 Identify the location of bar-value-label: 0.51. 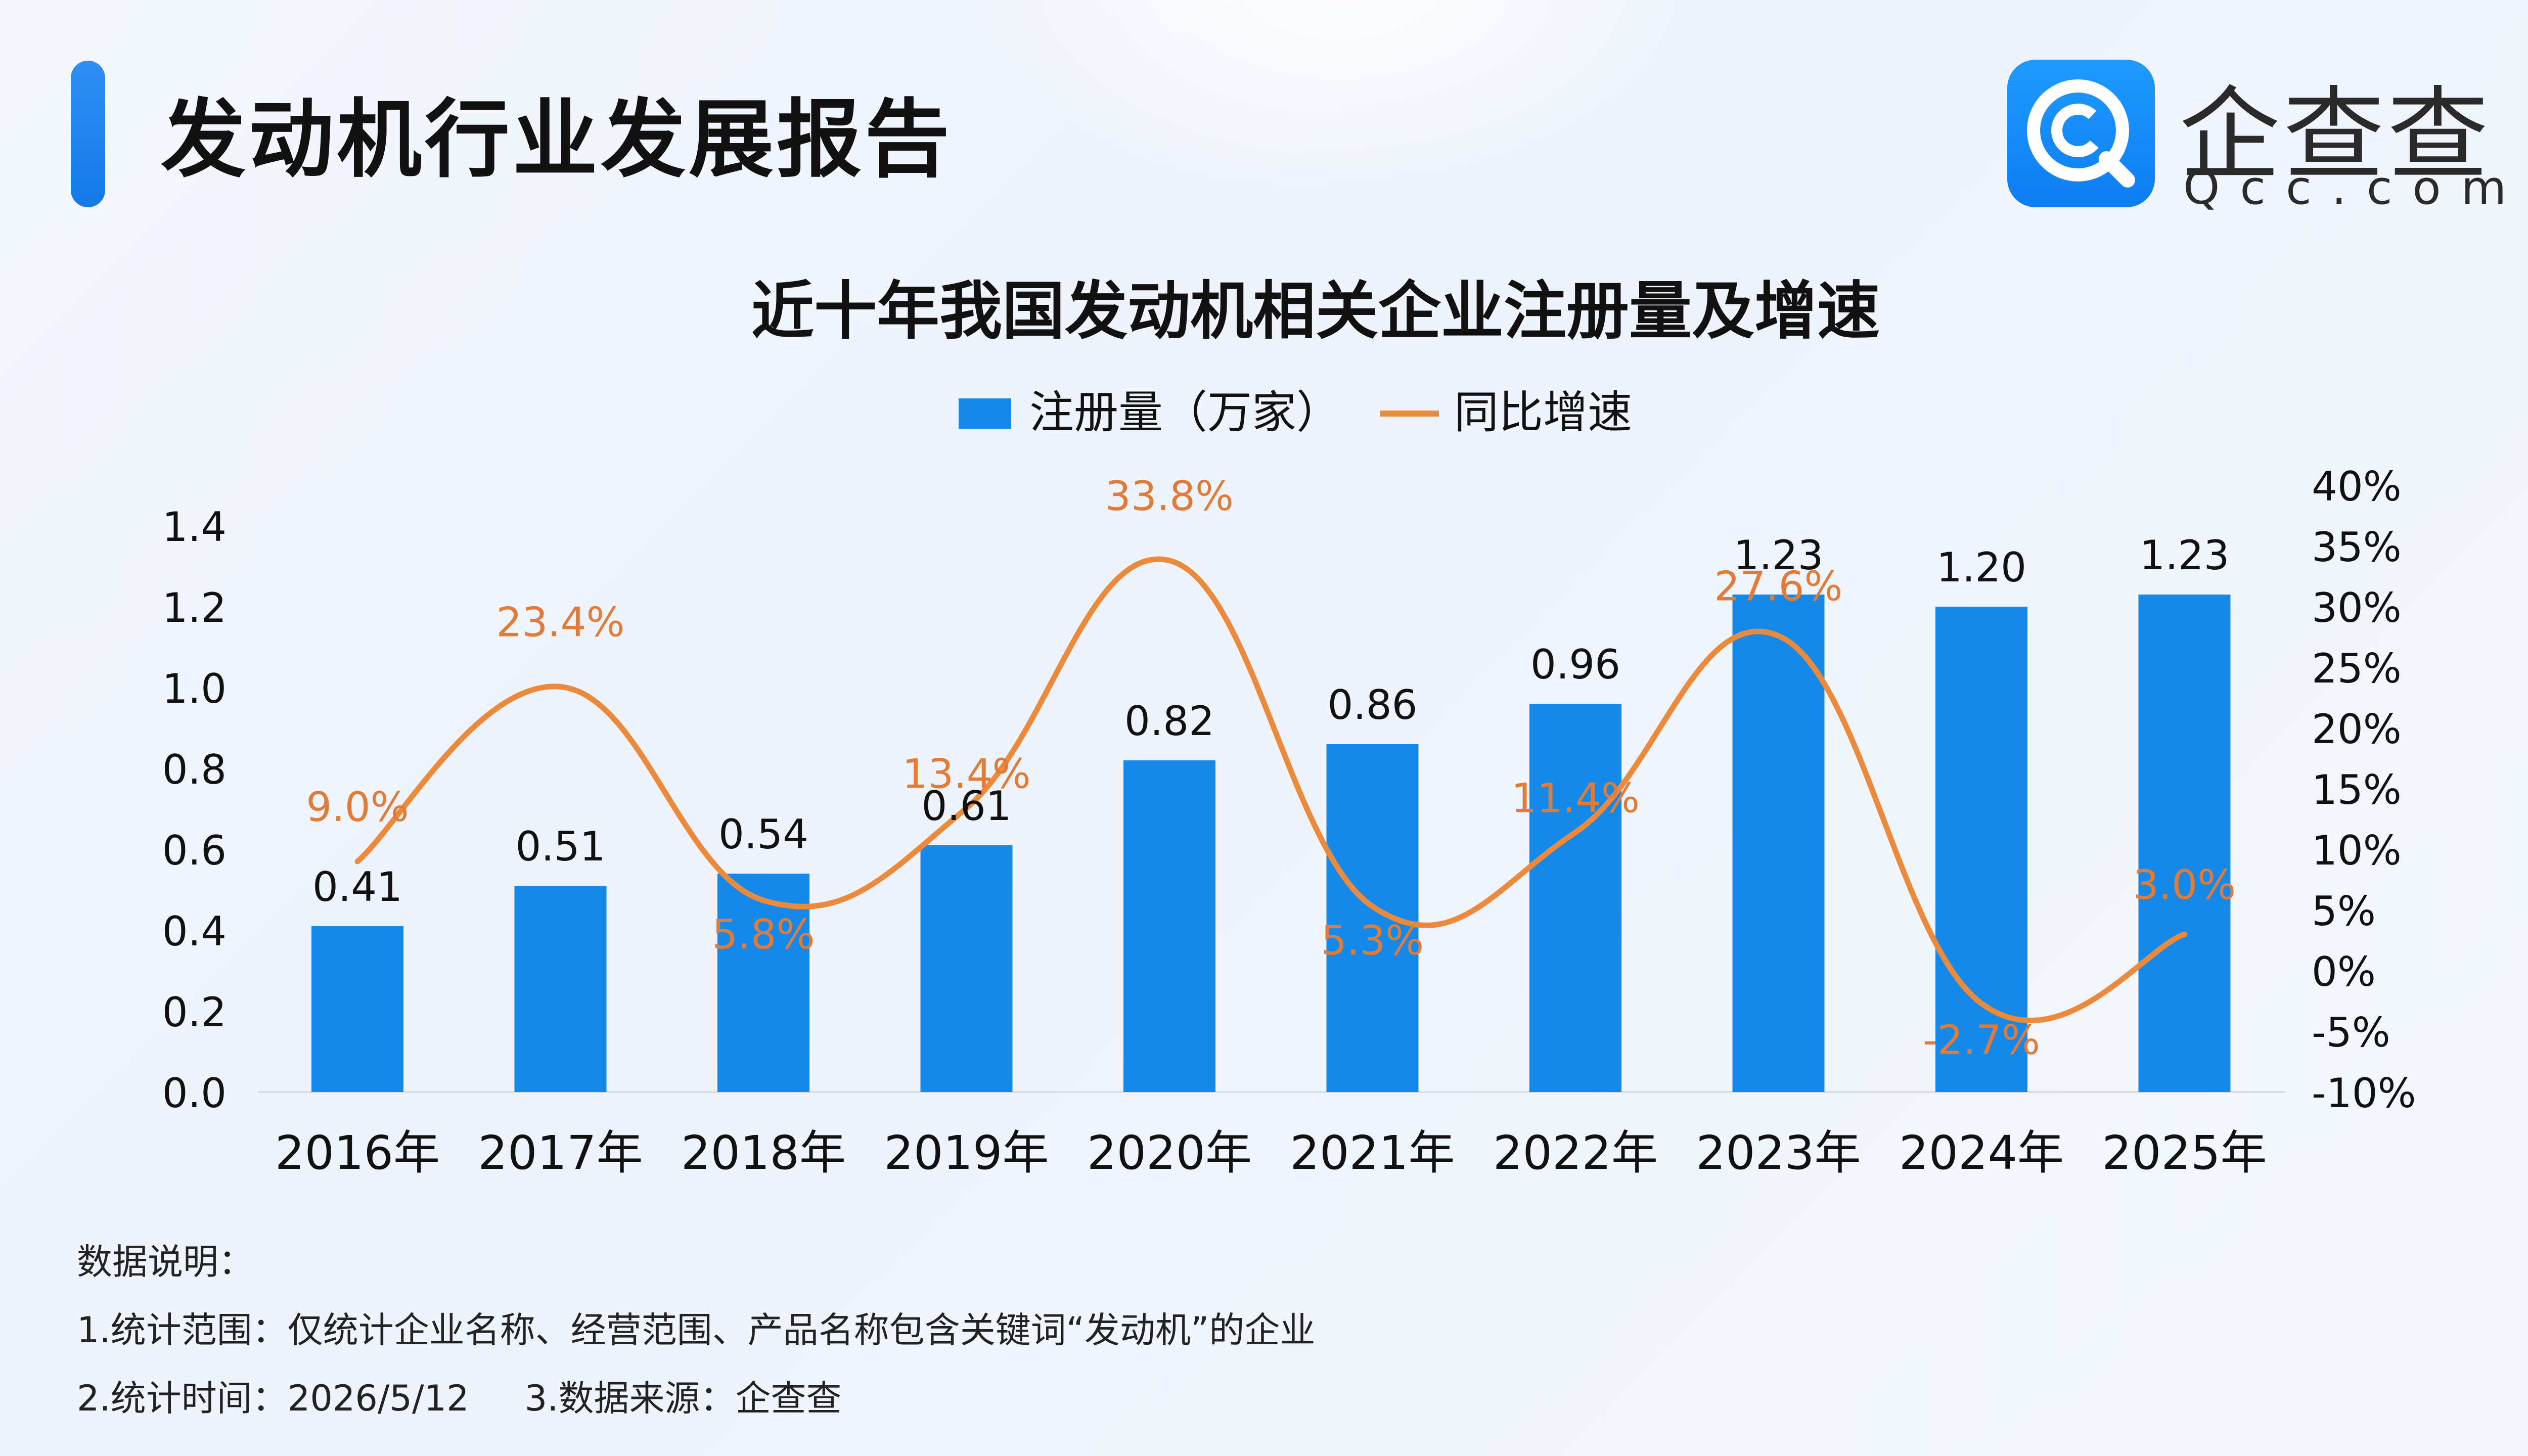
(560, 846).